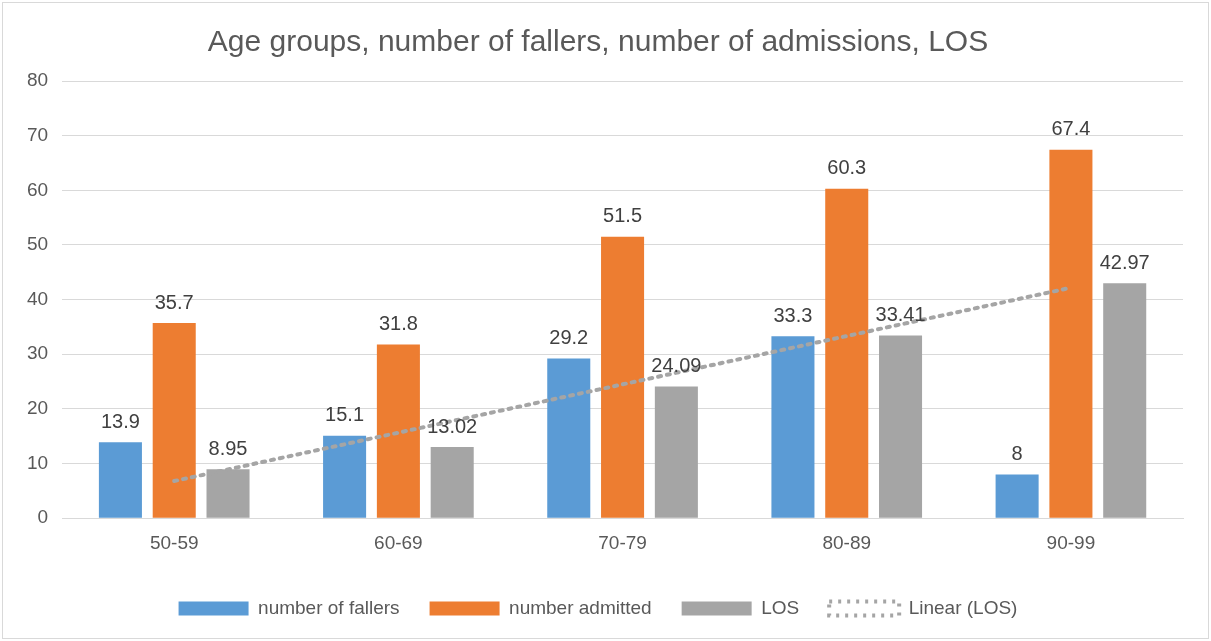  I want to click on data-label: 42.97, so click(1124, 261).